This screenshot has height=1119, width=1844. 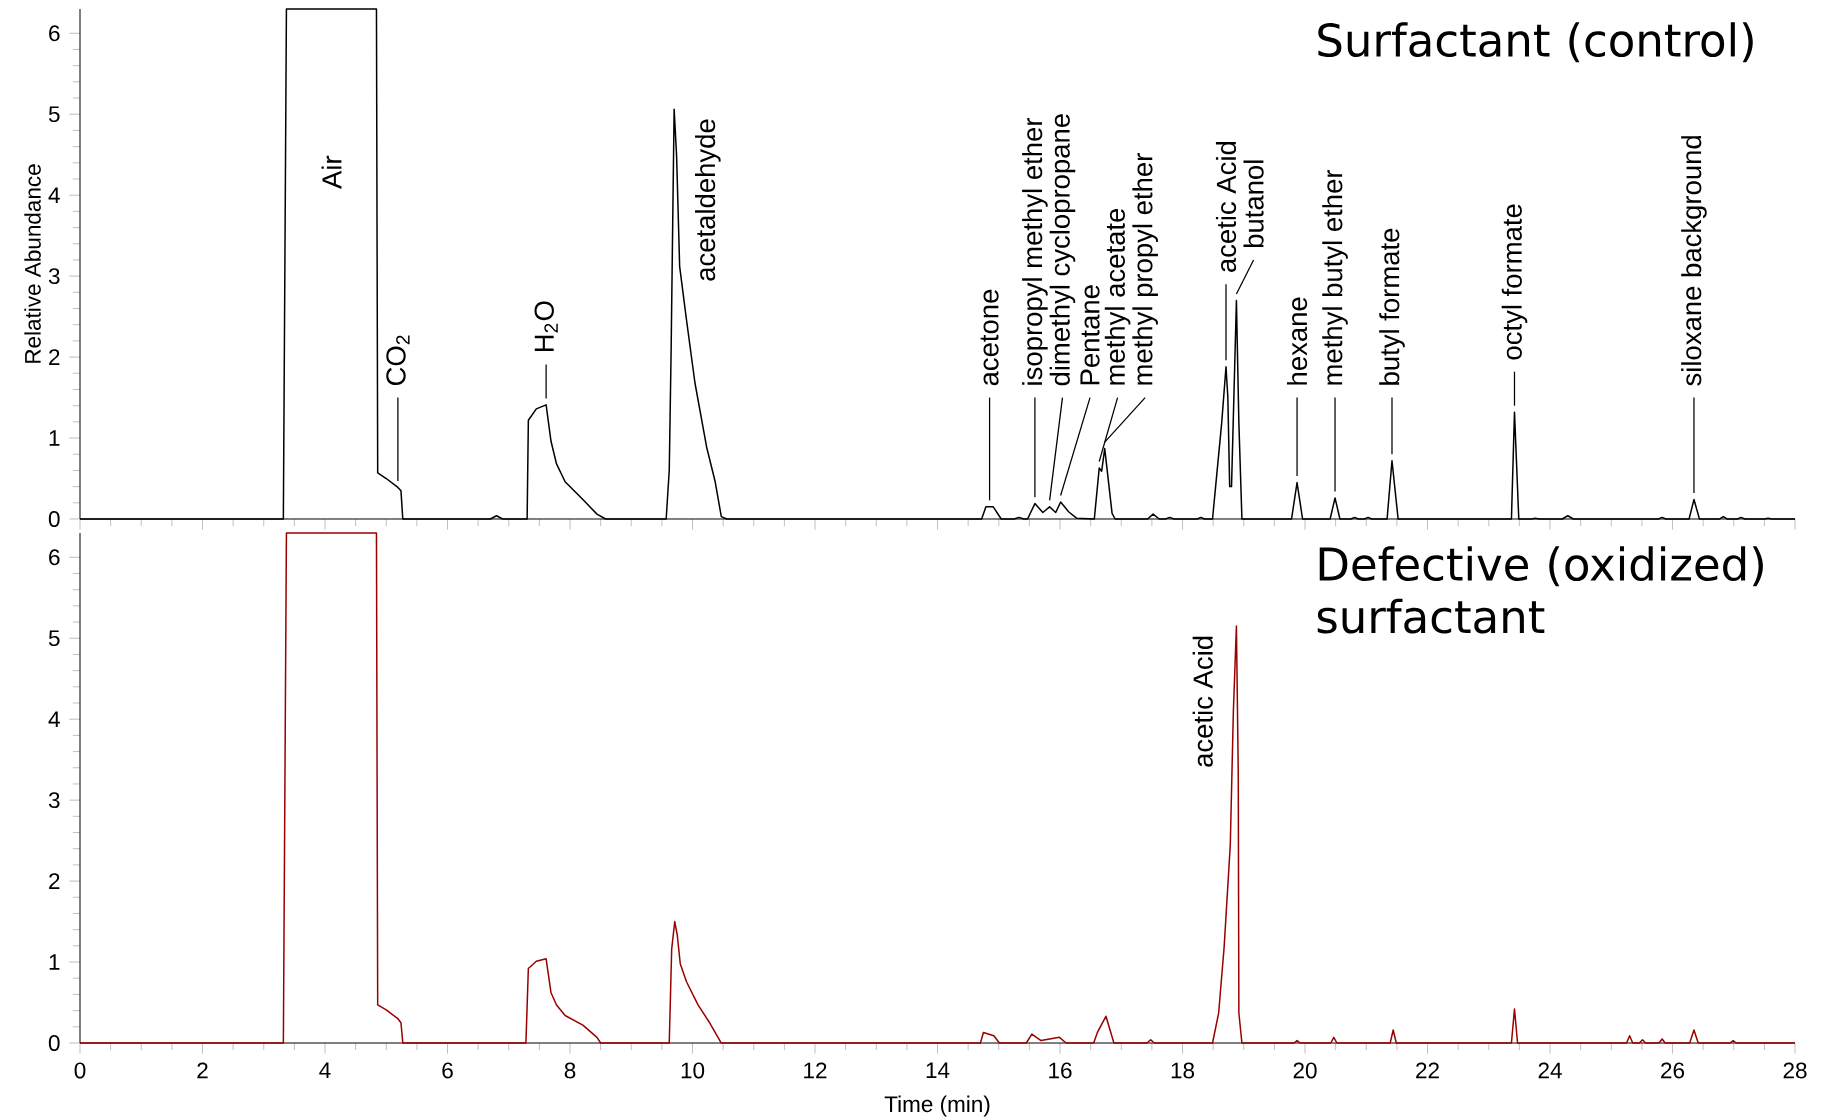 What do you see at coordinates (331, 172) in the screenshot?
I see `annotation: Air` at bounding box center [331, 172].